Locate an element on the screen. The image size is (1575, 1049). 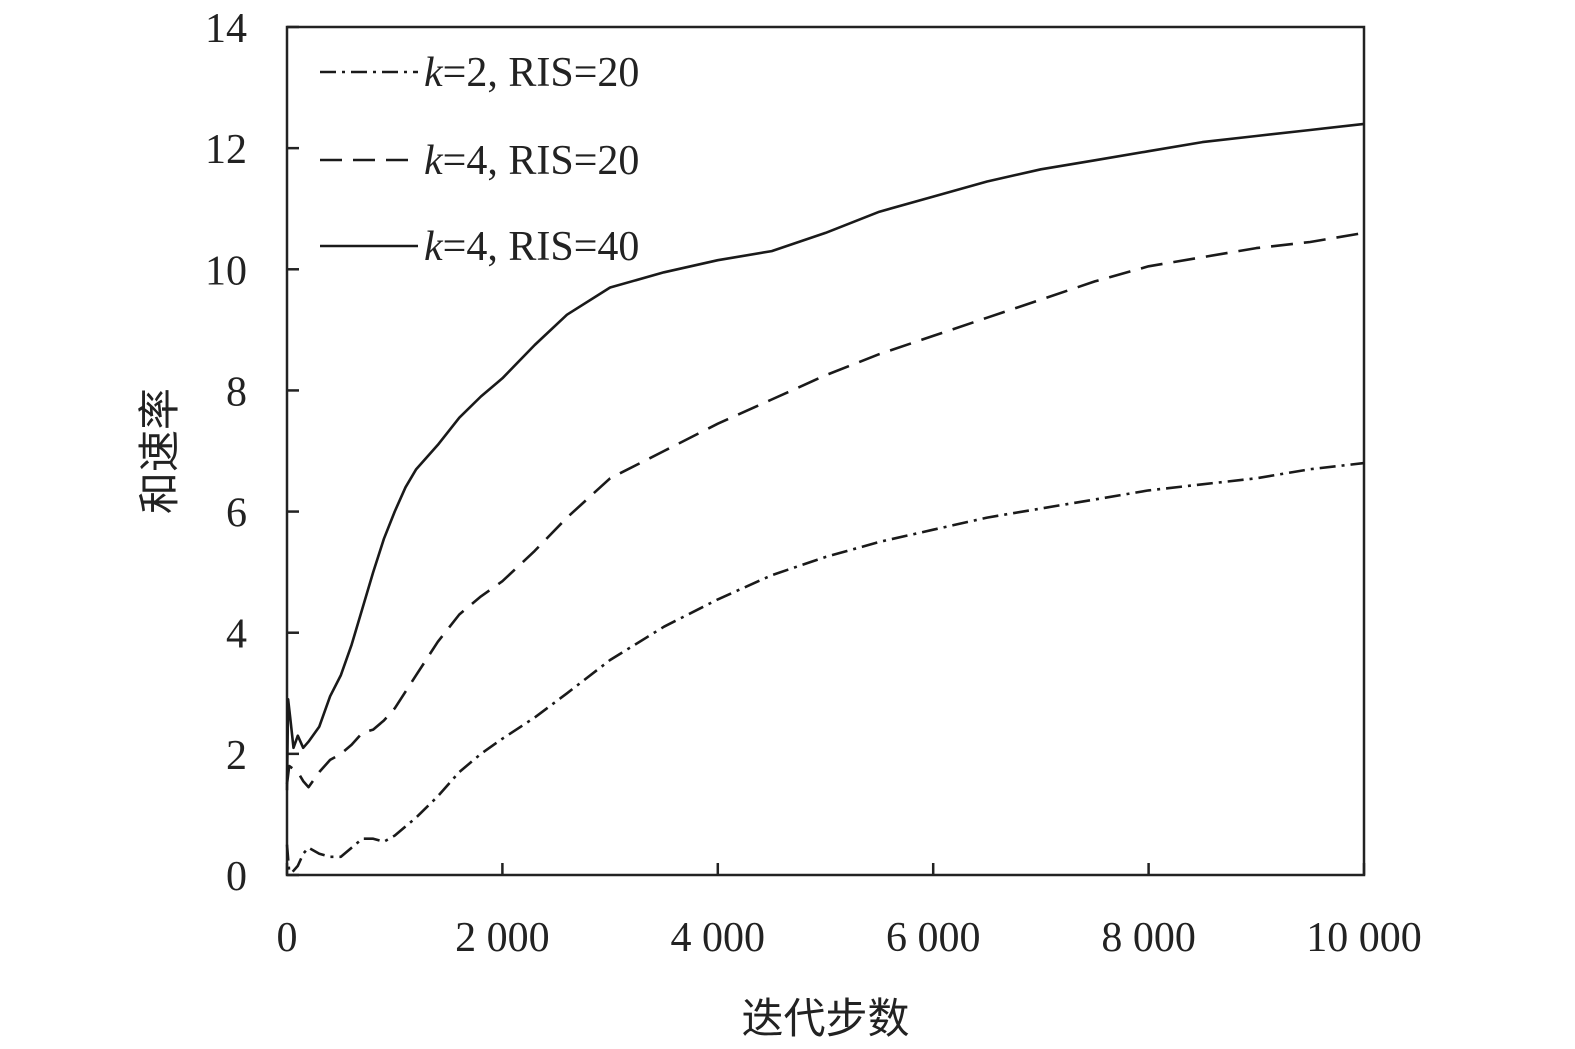
y-tick-label: 2 is located at coordinates (236, 756).